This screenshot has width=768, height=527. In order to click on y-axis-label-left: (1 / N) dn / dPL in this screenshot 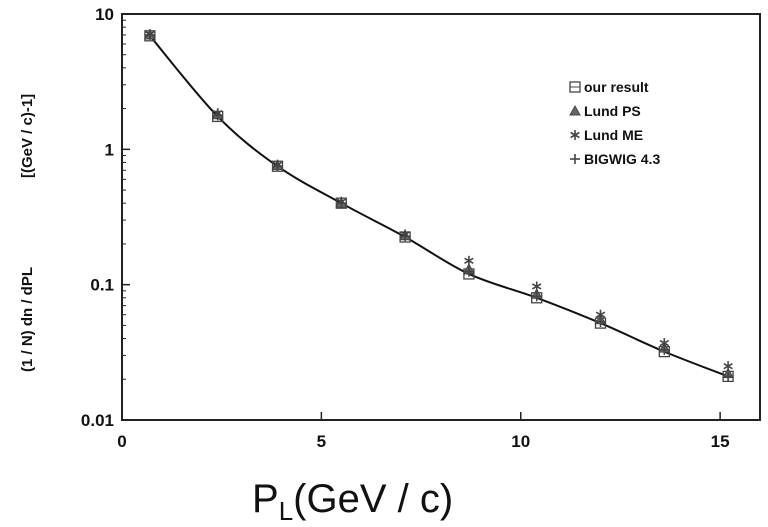, I will do `click(27, 319)`.